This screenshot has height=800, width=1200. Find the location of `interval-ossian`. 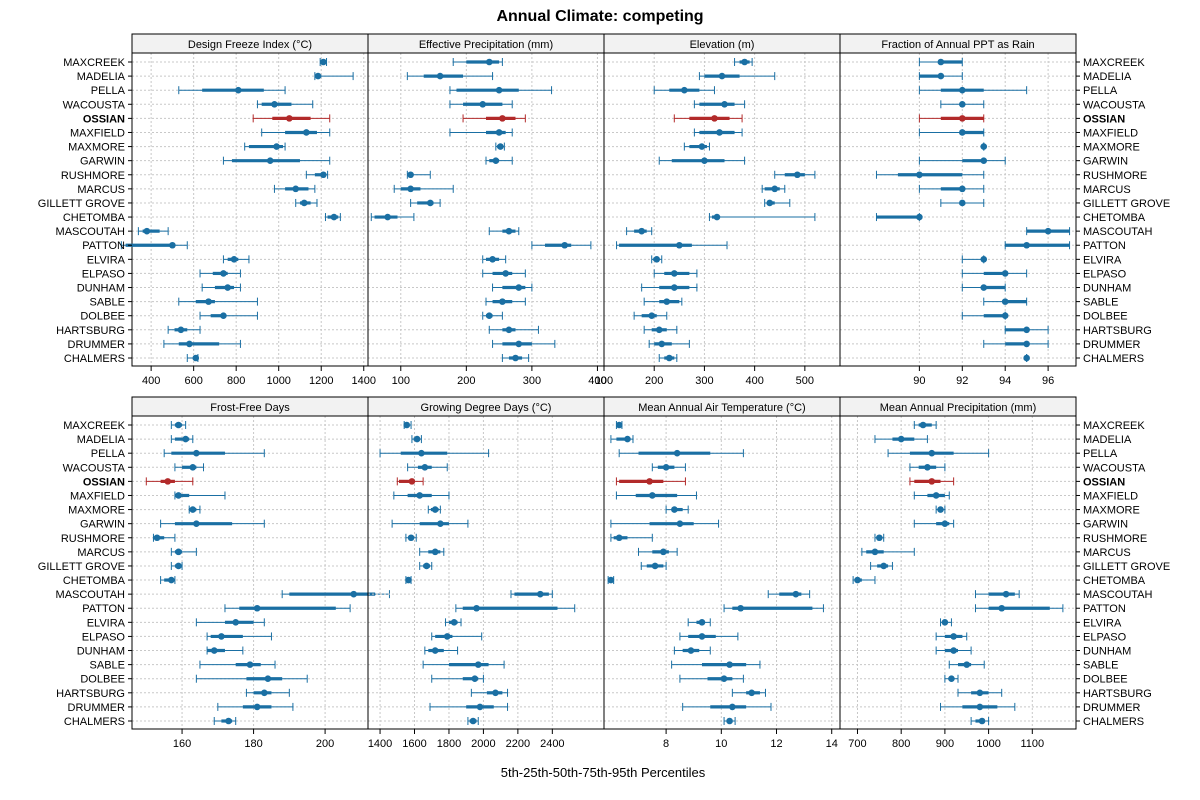

interval-ossian is located at coordinates (650, 481).